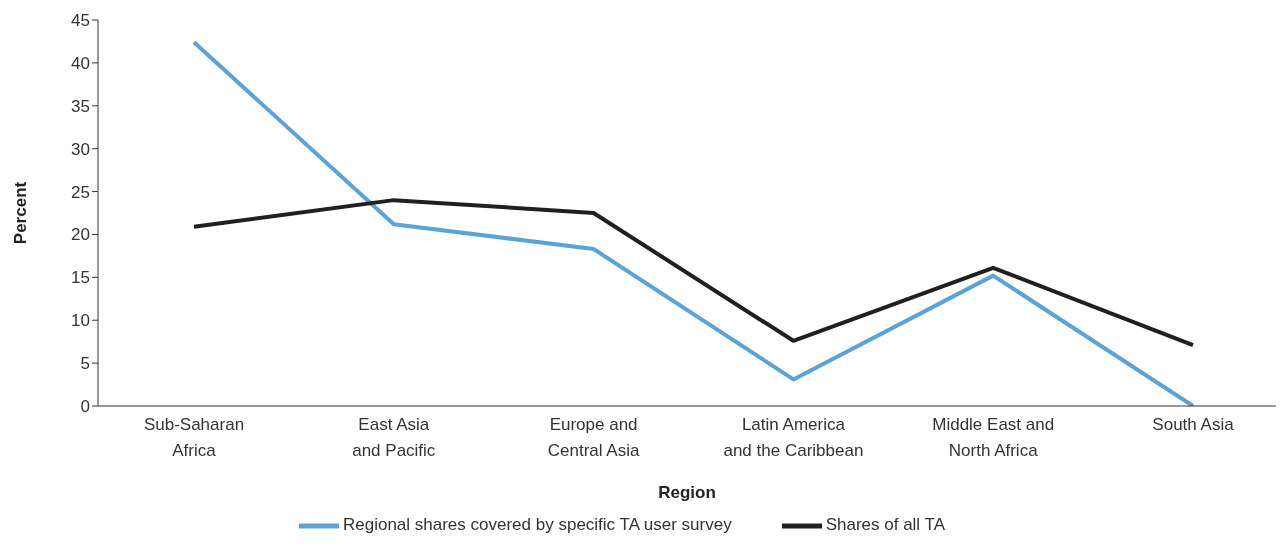 This screenshot has width=1287, height=554. I want to click on y-tick-label: 0, so click(85, 407).